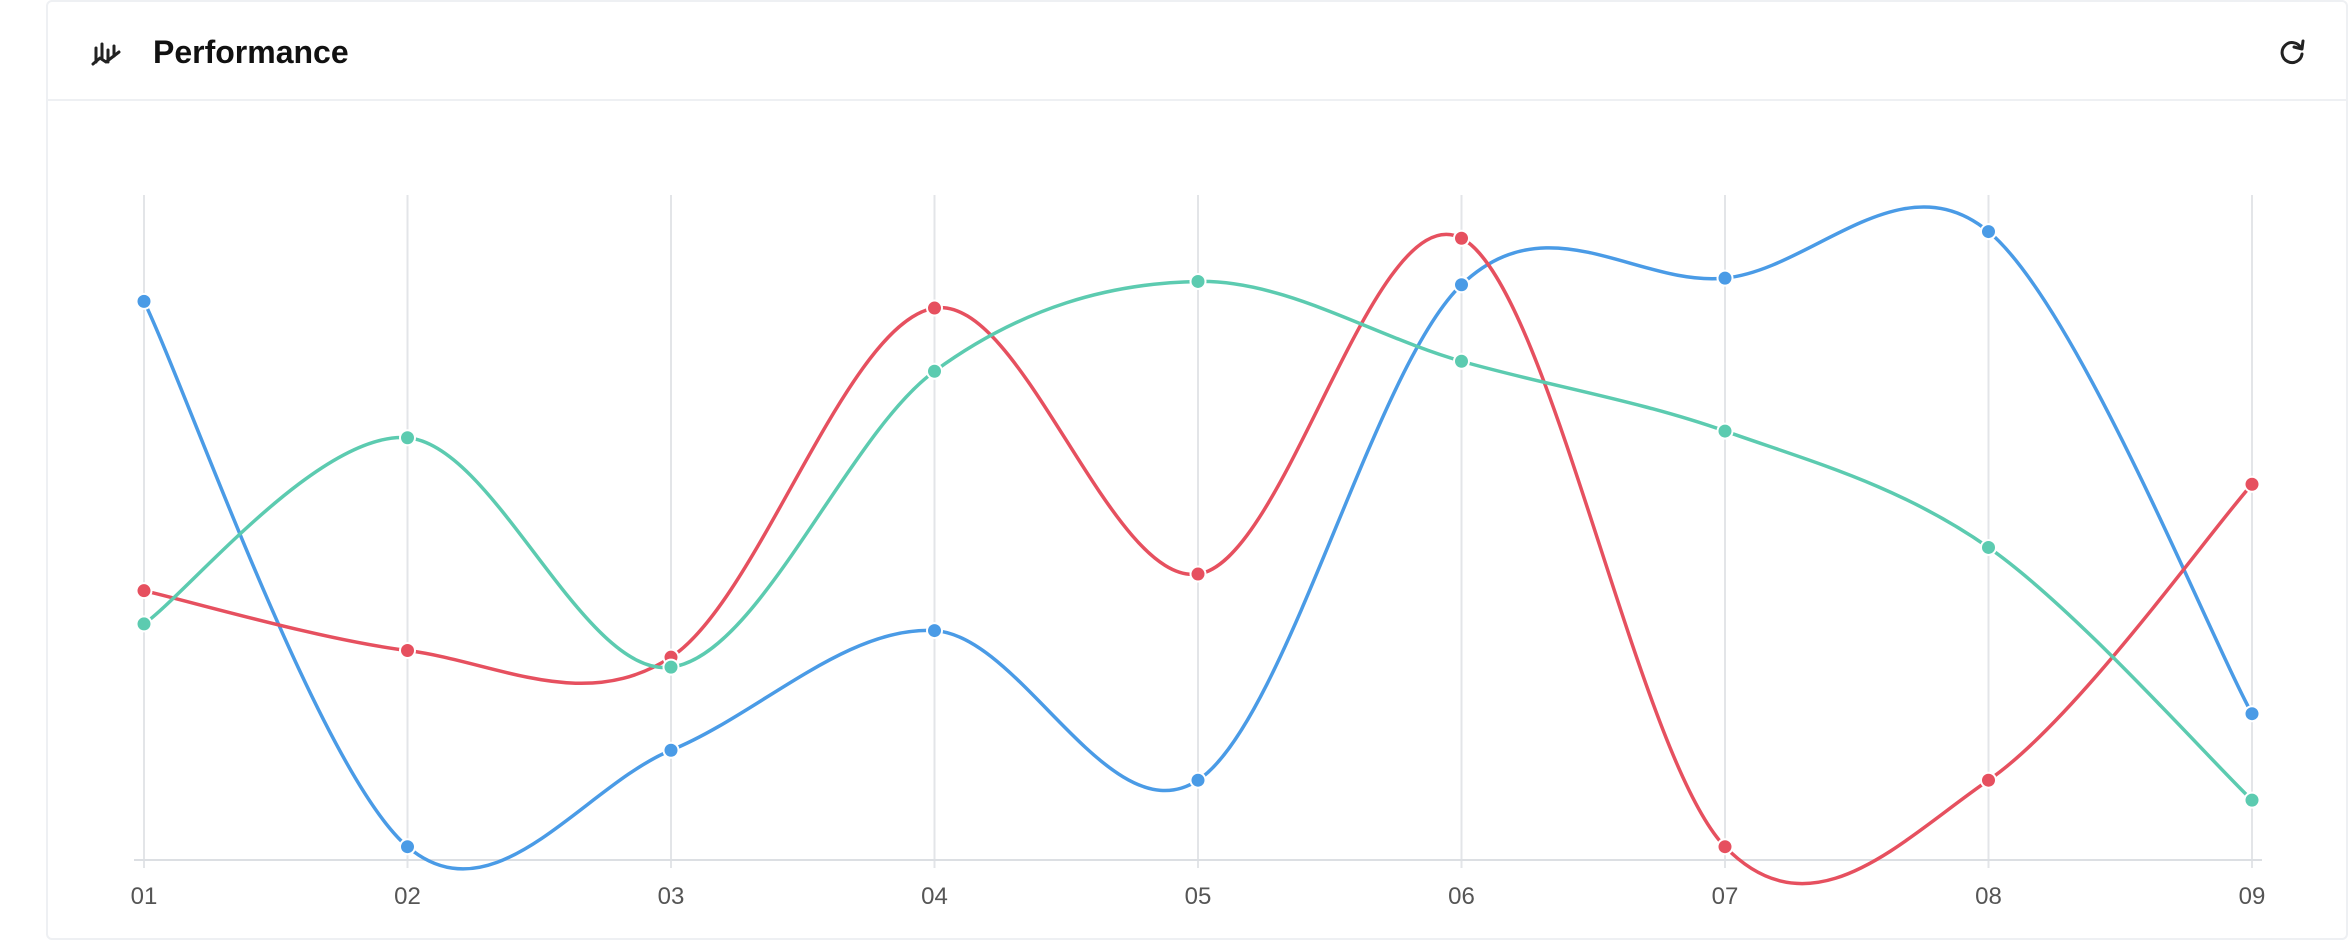  What do you see at coordinates (1725, 896) in the screenshot?
I see `x-tick-label: 07` at bounding box center [1725, 896].